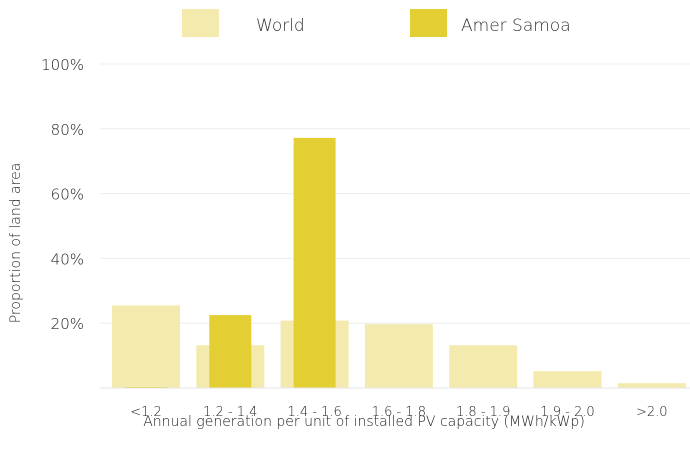 The height and width of the screenshot is (464, 690). I want to click on y-axis-title: Proportion of land area, so click(16, 243).